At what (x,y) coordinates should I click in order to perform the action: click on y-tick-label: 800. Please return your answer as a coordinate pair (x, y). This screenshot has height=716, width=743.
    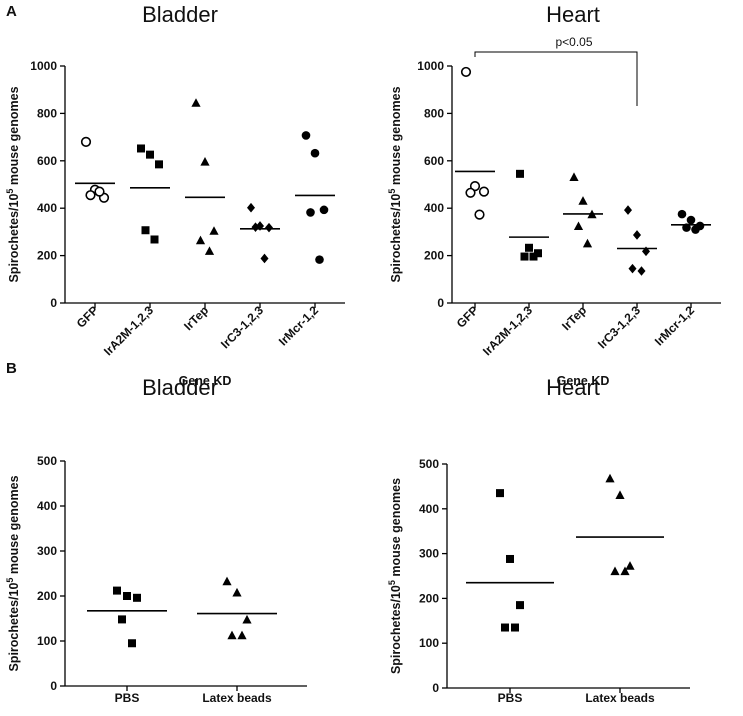
    Looking at the image, I should click on (47, 113).